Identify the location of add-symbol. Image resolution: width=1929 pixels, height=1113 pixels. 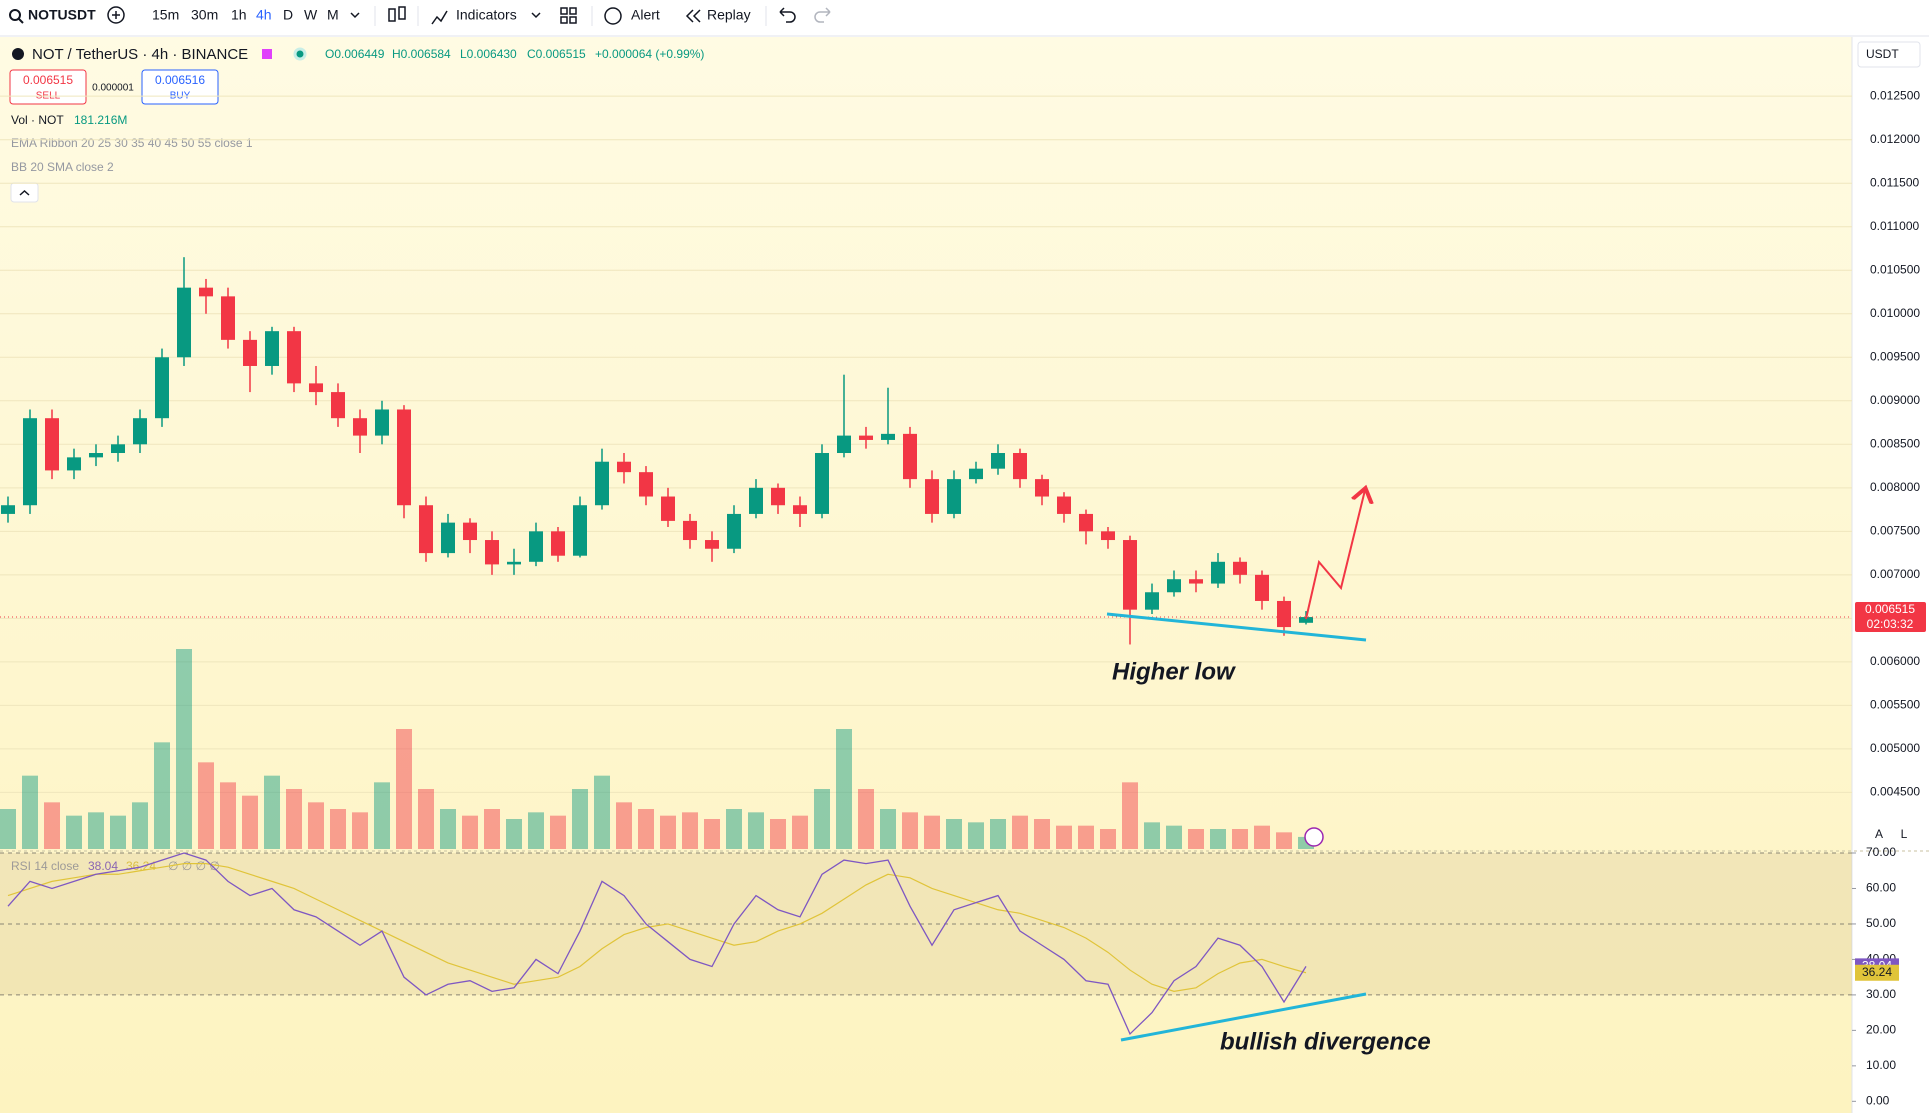
(116, 15).